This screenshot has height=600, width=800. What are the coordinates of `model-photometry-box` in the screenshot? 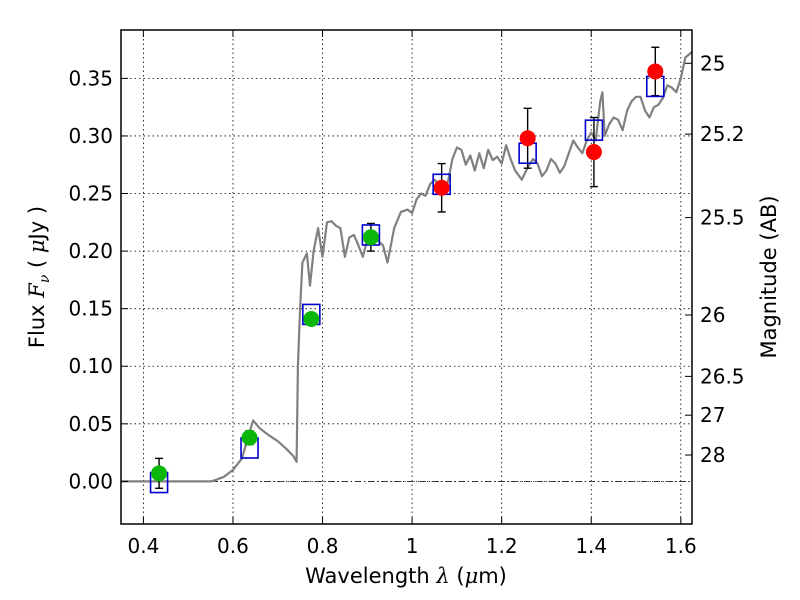 It's located at (594, 130).